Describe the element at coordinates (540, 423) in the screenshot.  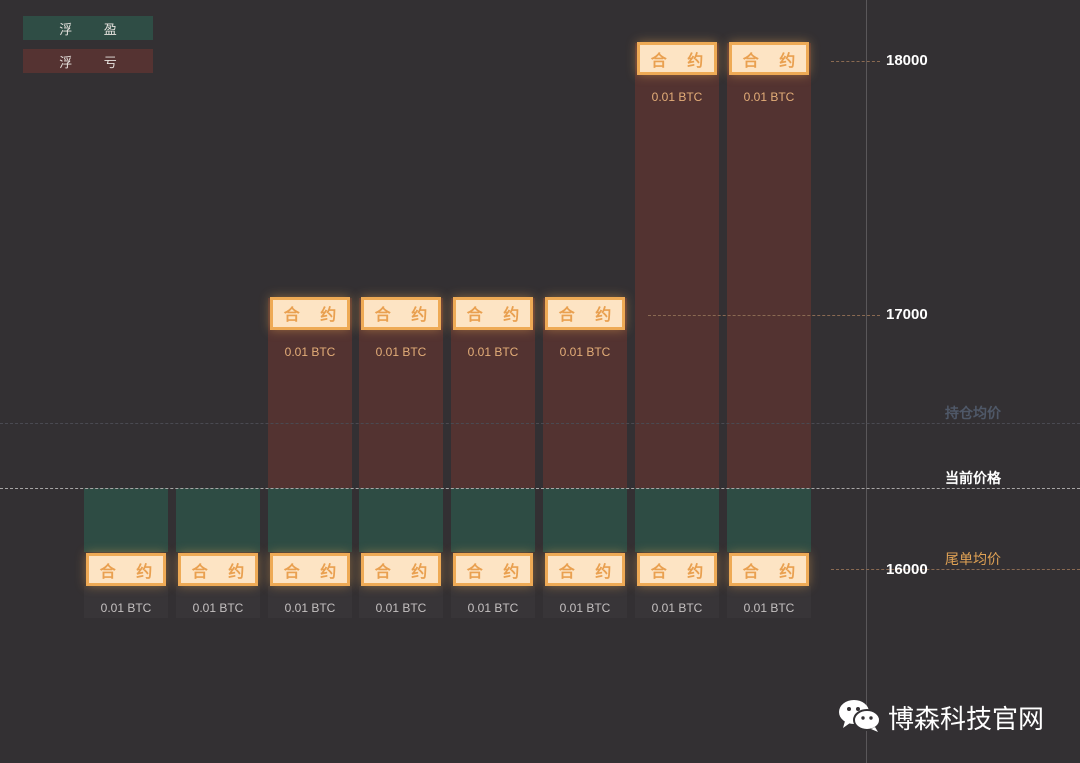
I see `position-average-line` at that location.